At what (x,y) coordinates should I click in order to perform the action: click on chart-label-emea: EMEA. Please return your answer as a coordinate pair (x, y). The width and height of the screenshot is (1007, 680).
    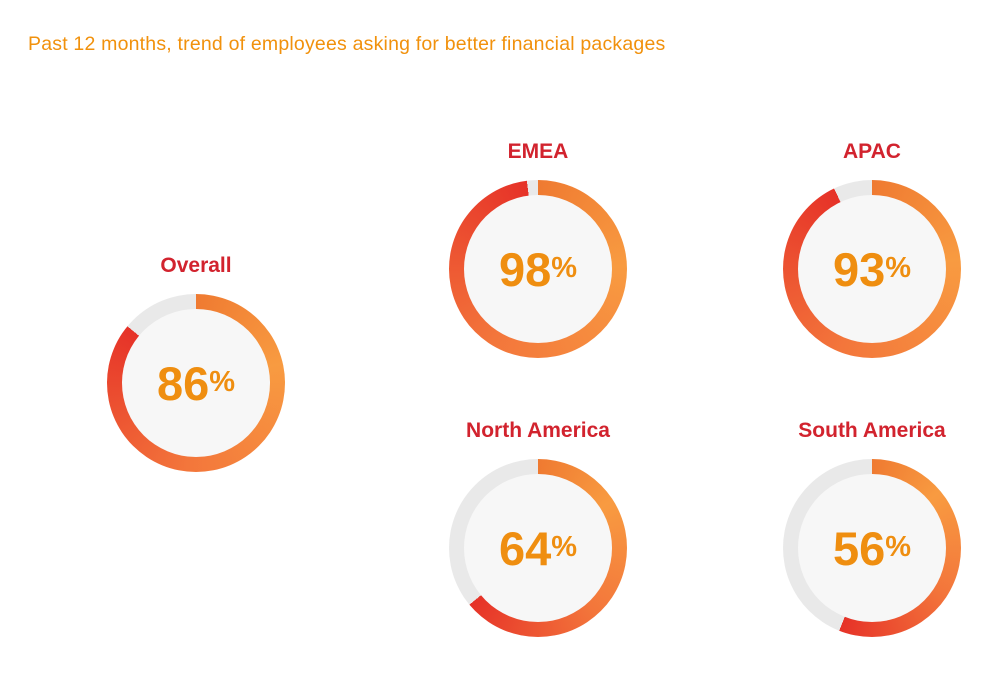
    Looking at the image, I should click on (538, 151).